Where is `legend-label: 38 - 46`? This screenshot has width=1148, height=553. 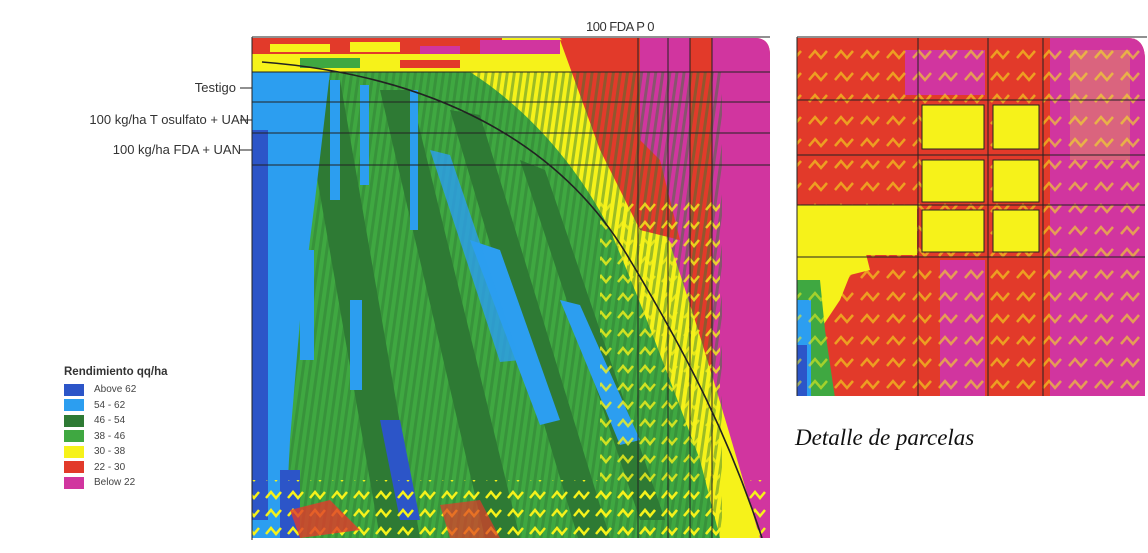 legend-label: 38 - 46 is located at coordinates (110, 436).